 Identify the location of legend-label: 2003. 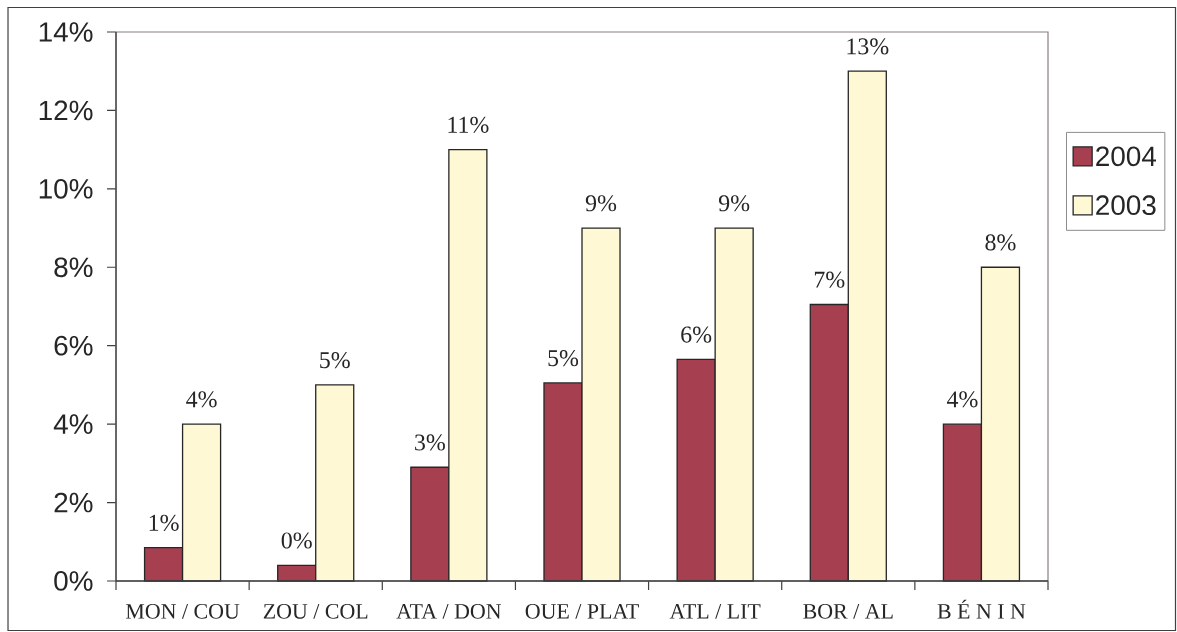
(1126, 205).